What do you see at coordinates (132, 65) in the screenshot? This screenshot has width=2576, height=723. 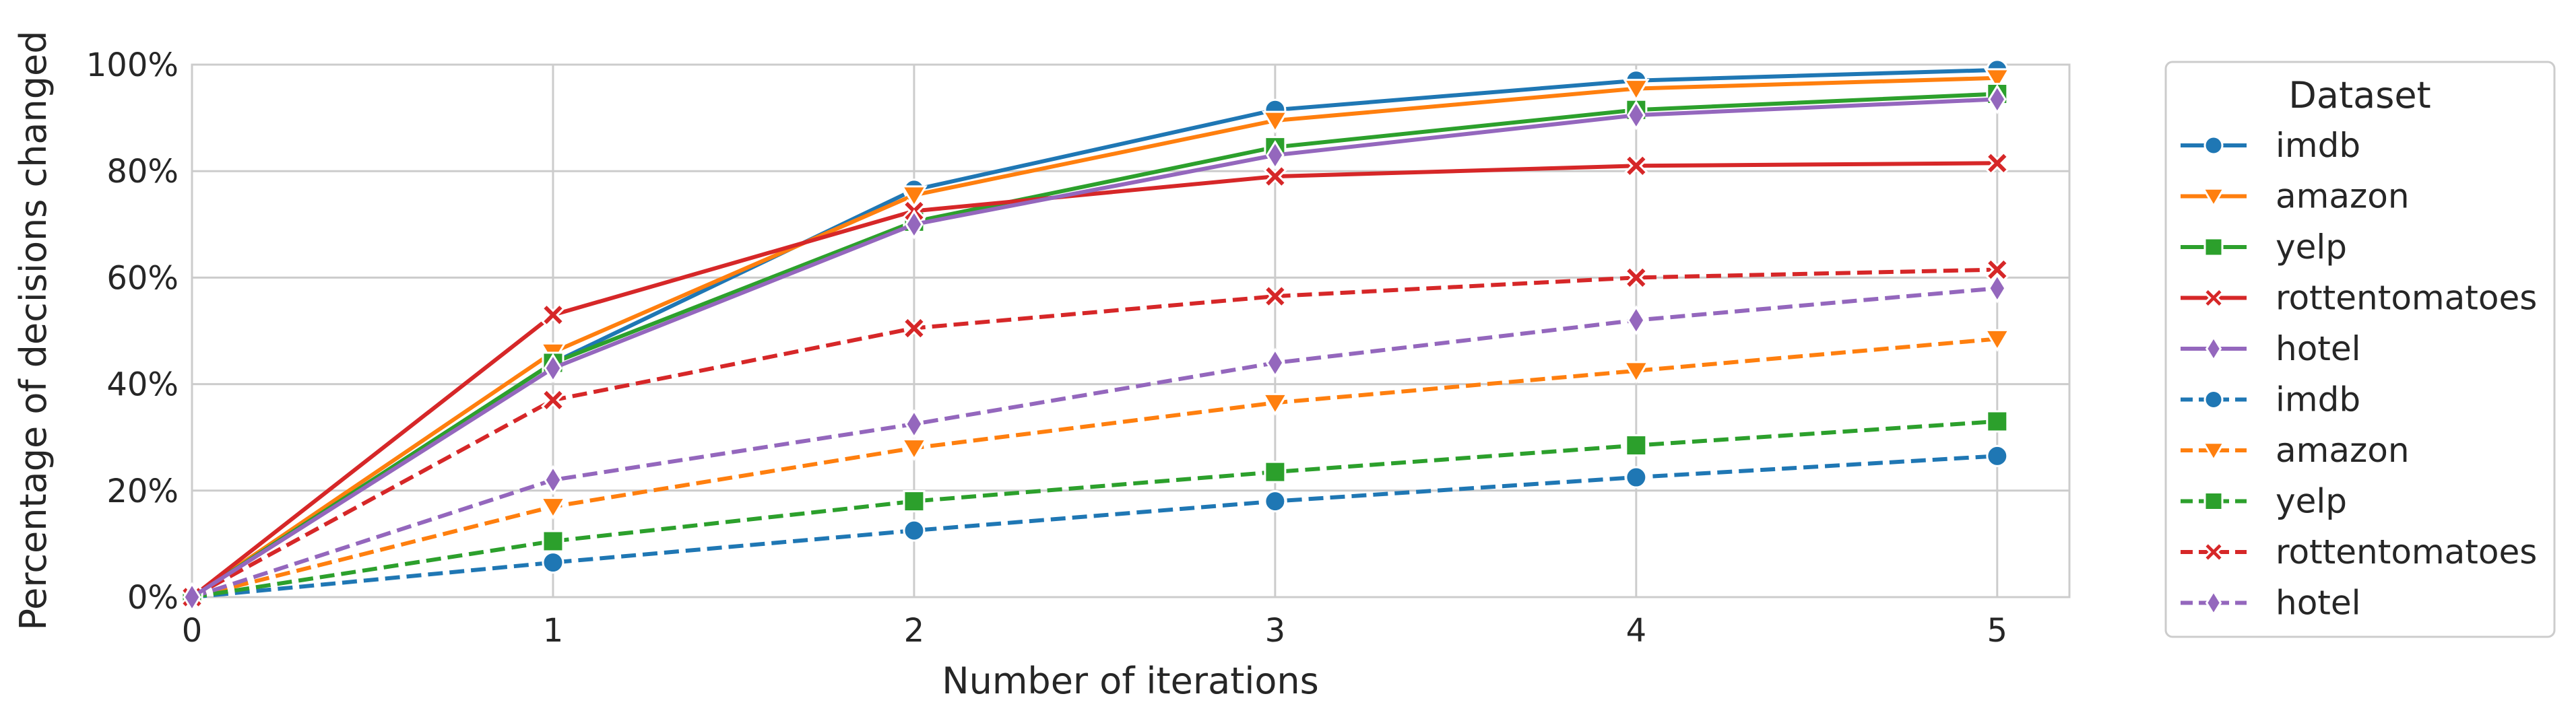 I see `y-tick-label: 100%` at bounding box center [132, 65].